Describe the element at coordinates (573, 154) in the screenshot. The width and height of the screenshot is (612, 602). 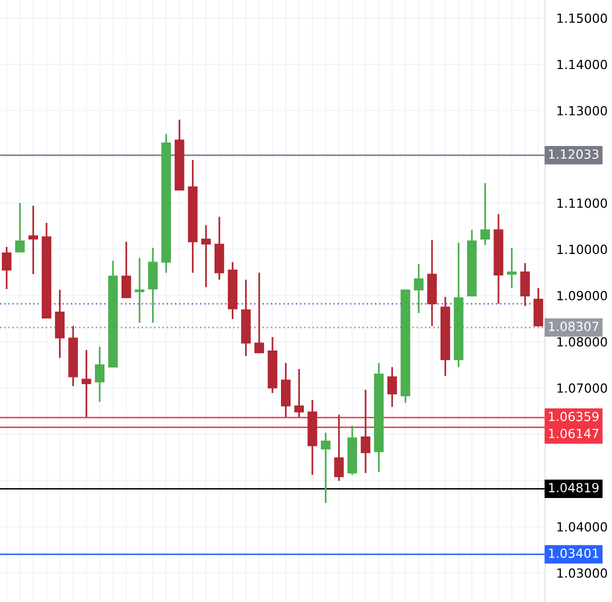
I see `ref-line-label: 1.12033` at that location.